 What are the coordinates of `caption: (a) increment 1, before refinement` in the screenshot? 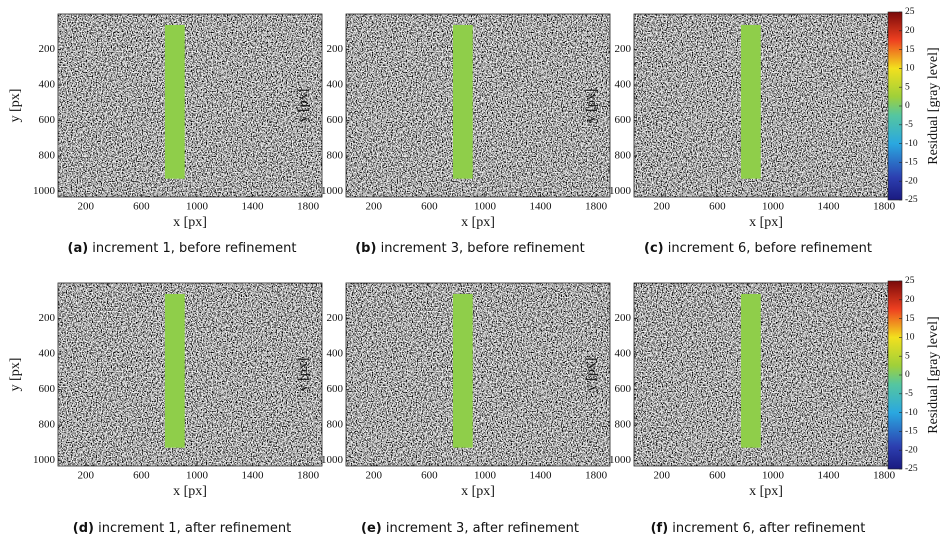 It's located at (182, 248).